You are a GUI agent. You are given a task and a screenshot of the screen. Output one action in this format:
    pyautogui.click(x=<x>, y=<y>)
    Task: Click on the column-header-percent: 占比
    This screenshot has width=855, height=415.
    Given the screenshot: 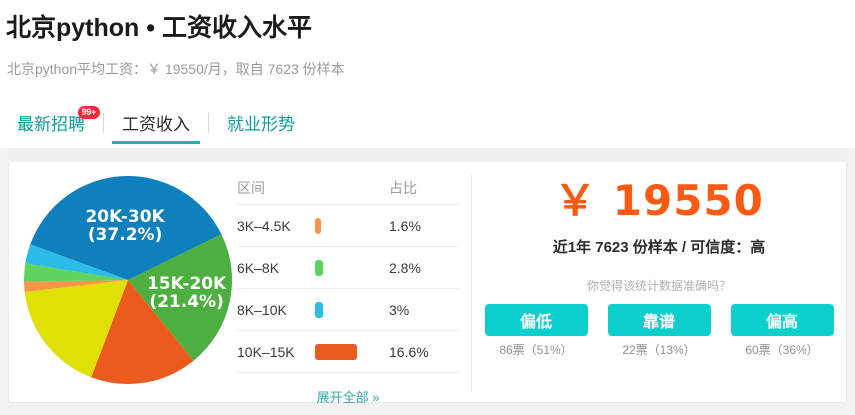 What is the action you would take?
    pyautogui.click(x=403, y=188)
    